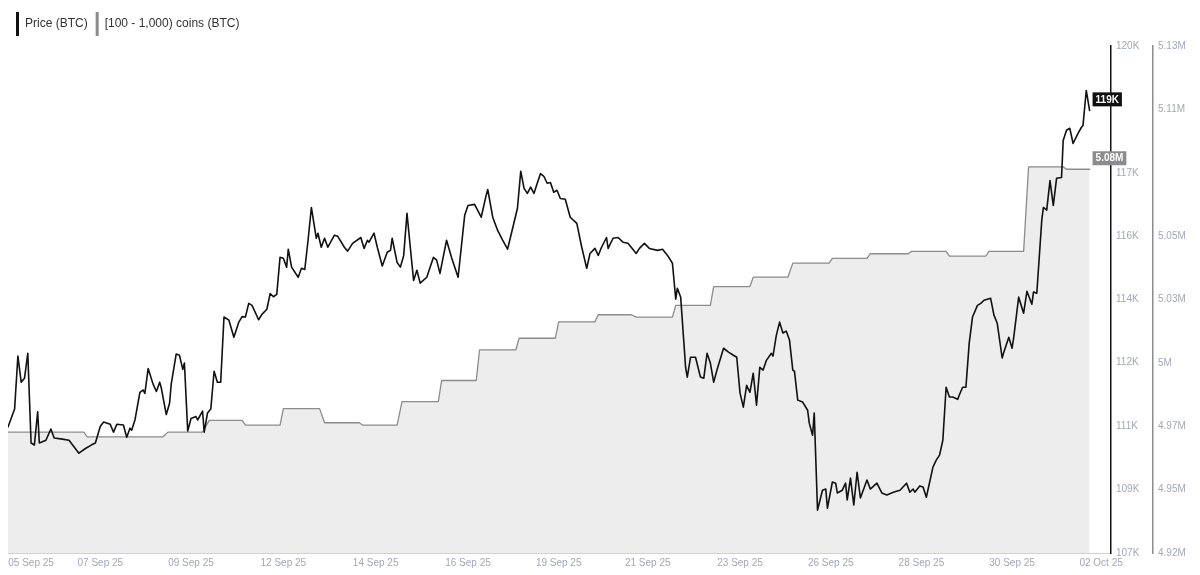 The image size is (1200, 575). Describe the element at coordinates (375, 562) in the screenshot. I see `x-tick-label: 14 Sep 25` at that location.